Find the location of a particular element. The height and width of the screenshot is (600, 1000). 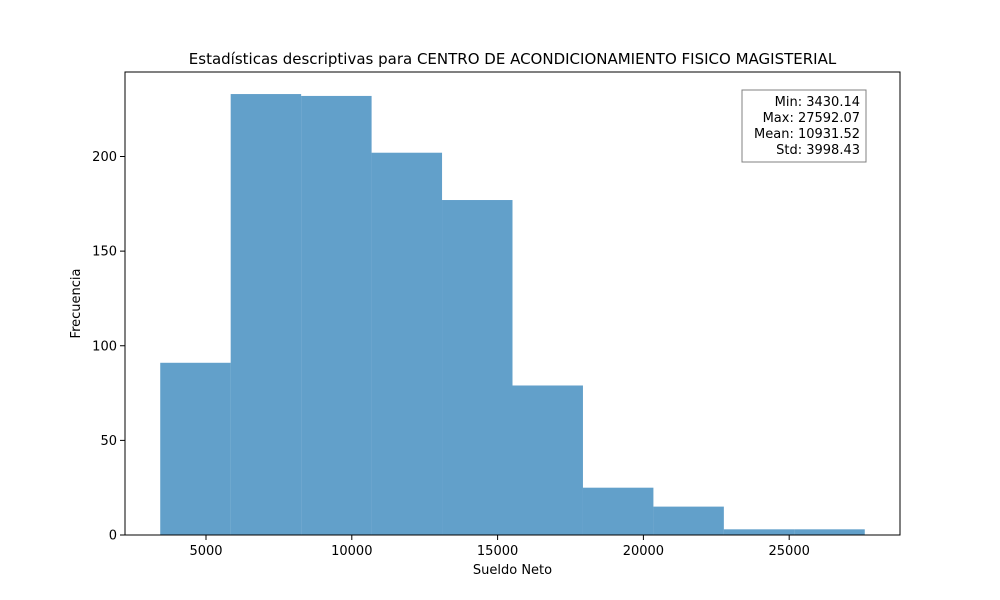

x-axis-ticks: 5000 10000 15000 20000 25000 is located at coordinates (499, 547).